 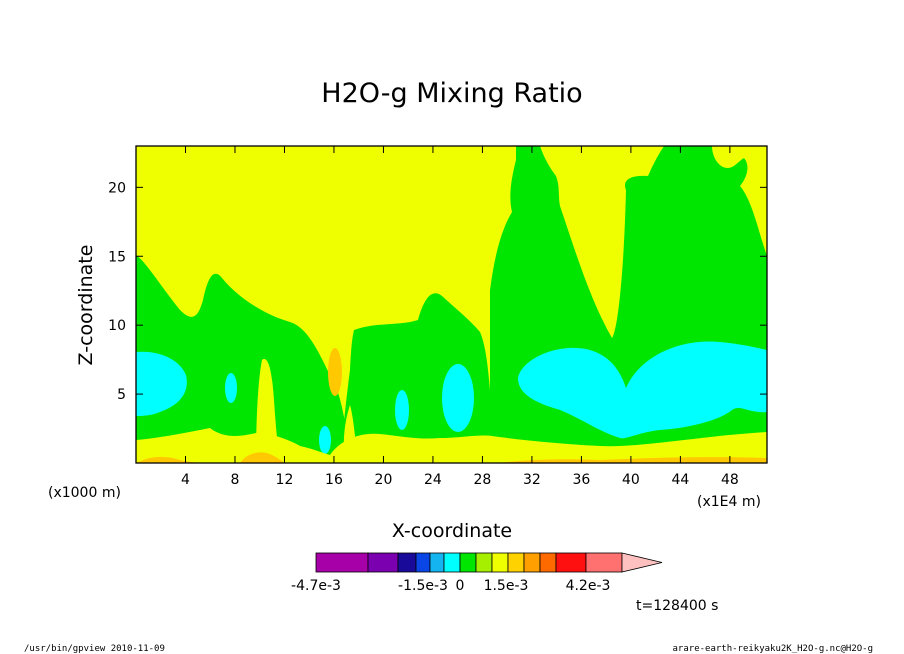 I want to click on colorbar-tick-label: -1.5e-3, so click(x=423, y=586).